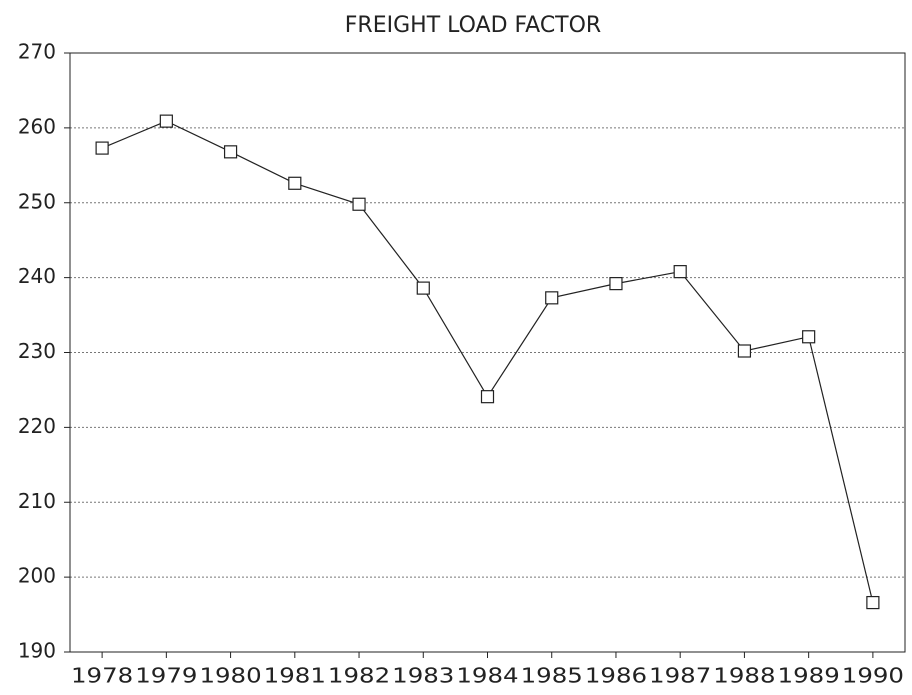  Describe the element at coordinates (616, 676) in the screenshot. I see `x-tick-label: 1986` at that location.